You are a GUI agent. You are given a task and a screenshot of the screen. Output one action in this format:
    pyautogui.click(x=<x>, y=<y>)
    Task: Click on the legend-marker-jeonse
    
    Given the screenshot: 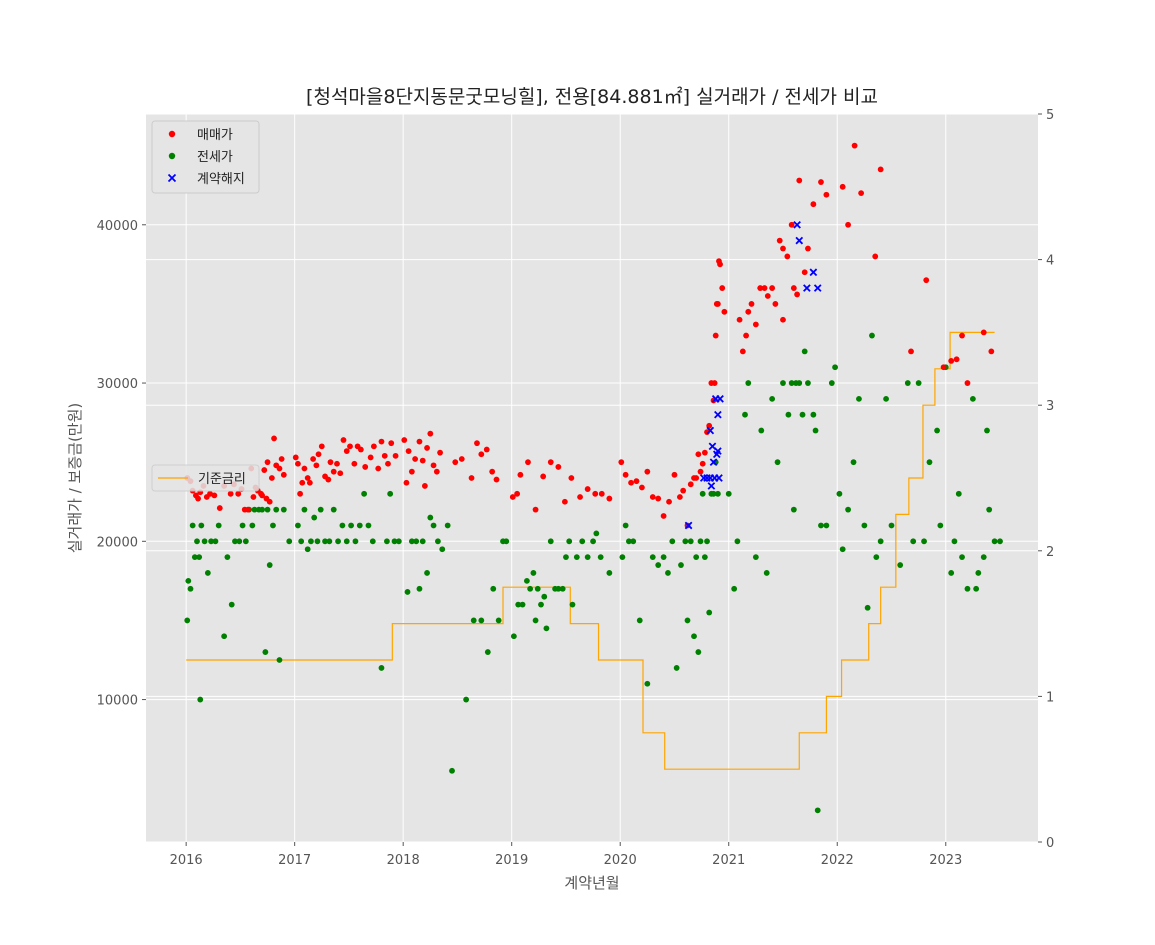 What is the action you would take?
    pyautogui.click(x=172, y=156)
    